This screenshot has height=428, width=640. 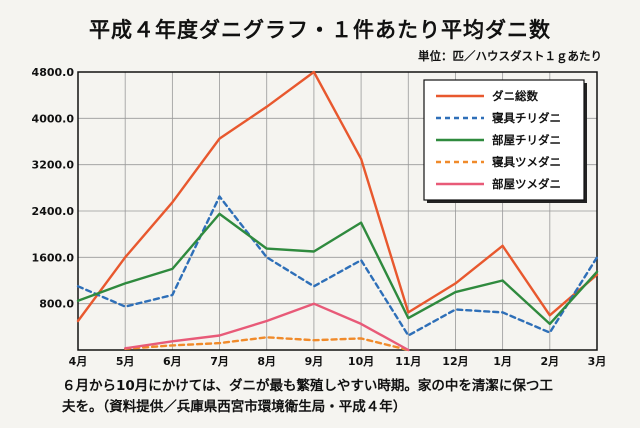 What do you see at coordinates (314, 361) in the screenshot?
I see `x-tick-label: 9月` at bounding box center [314, 361].